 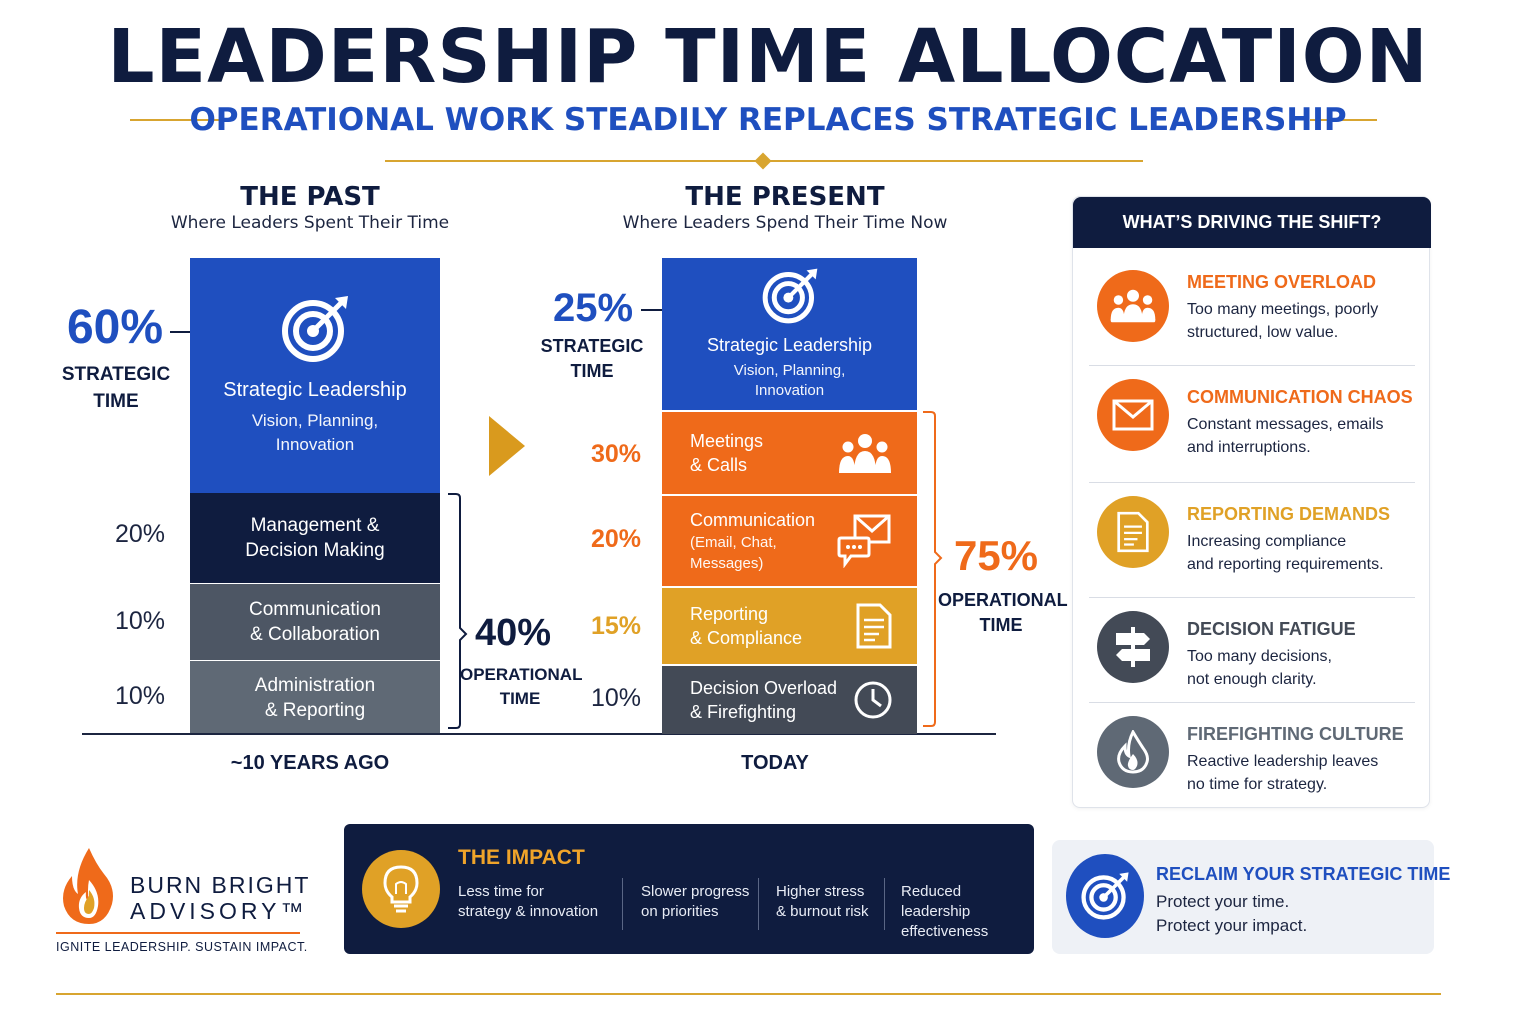 What do you see at coordinates (539, 734) in the screenshot?
I see `chart-baseline` at bounding box center [539, 734].